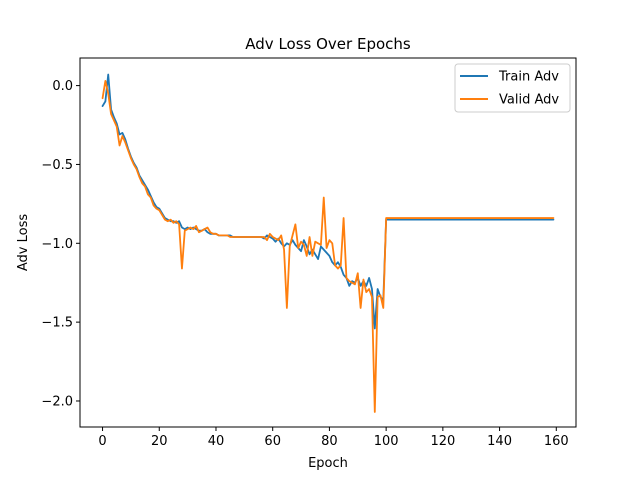  What do you see at coordinates (442, 441) in the screenshot?
I see `x-tick-label: 120` at bounding box center [442, 441].